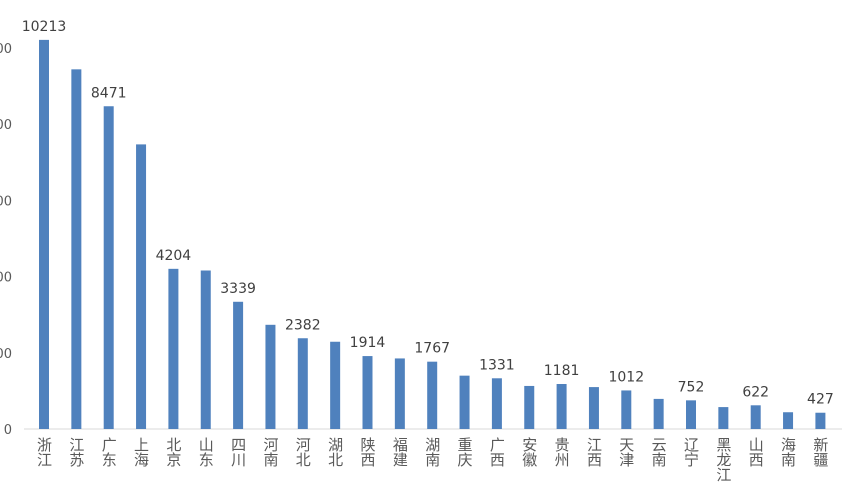  What do you see at coordinates (691, 387) in the screenshot?
I see `data-label: 752` at bounding box center [691, 387].